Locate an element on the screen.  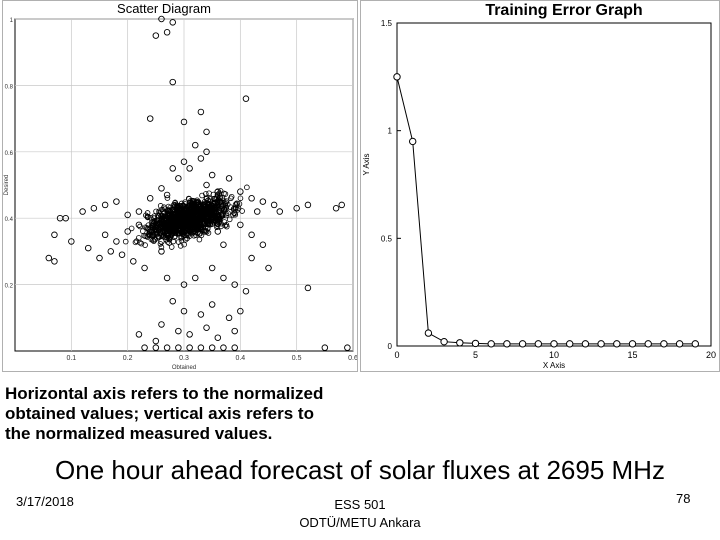
scatter-y-tick-label: 1 is located at coordinates (12, 21).